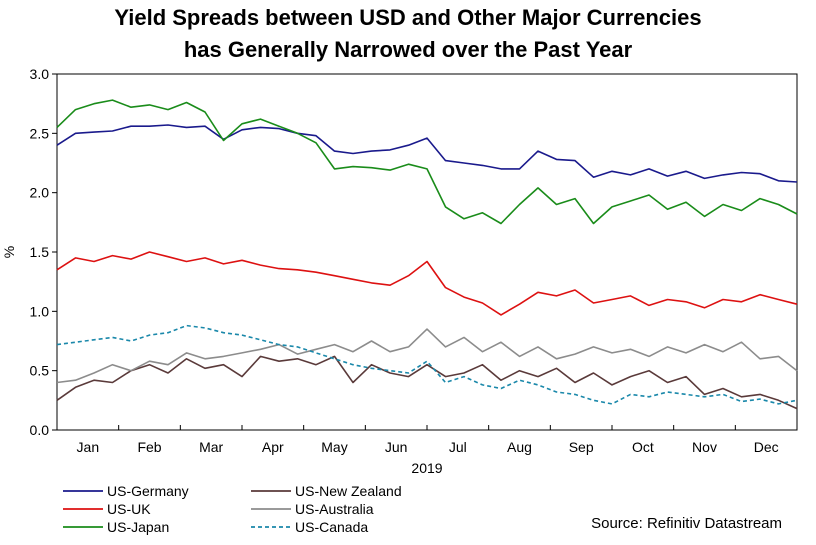 The height and width of the screenshot is (545, 816). What do you see at coordinates (766, 447) in the screenshot?
I see `x-tick-label: Dec` at bounding box center [766, 447].